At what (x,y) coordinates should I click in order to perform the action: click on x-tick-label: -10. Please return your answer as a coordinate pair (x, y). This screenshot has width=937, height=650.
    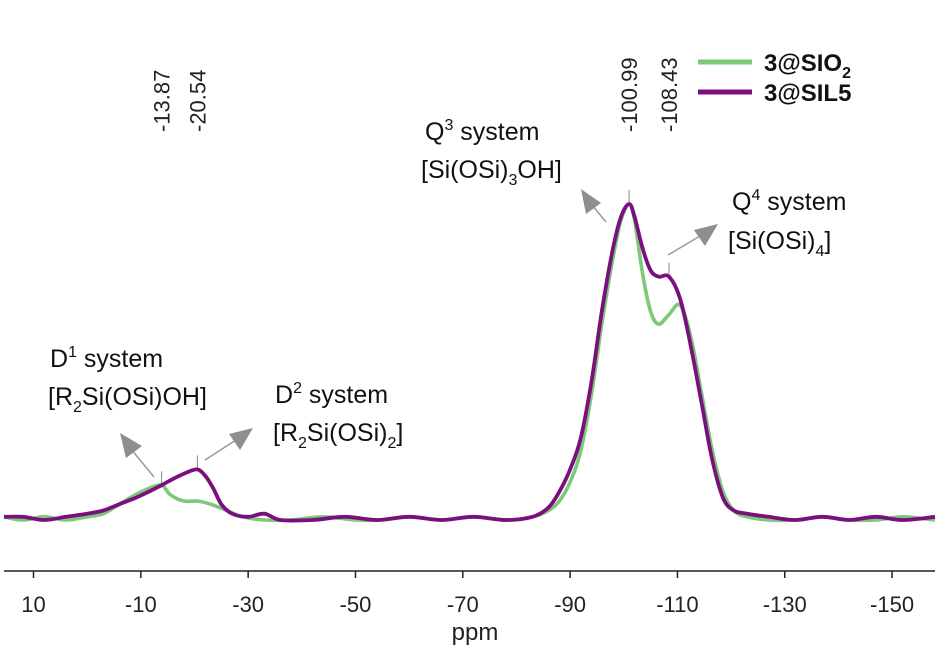
    Looking at the image, I should click on (141, 604).